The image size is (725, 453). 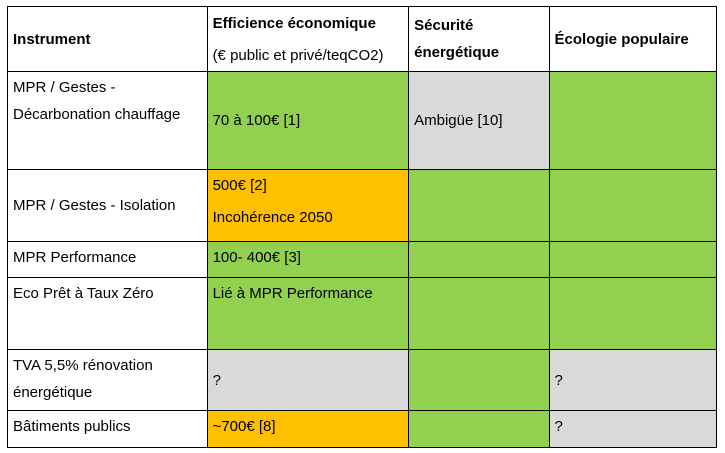 I want to click on instrument-cell: MPR / Gestes - Décarbonation chauffage, so click(x=107, y=120).